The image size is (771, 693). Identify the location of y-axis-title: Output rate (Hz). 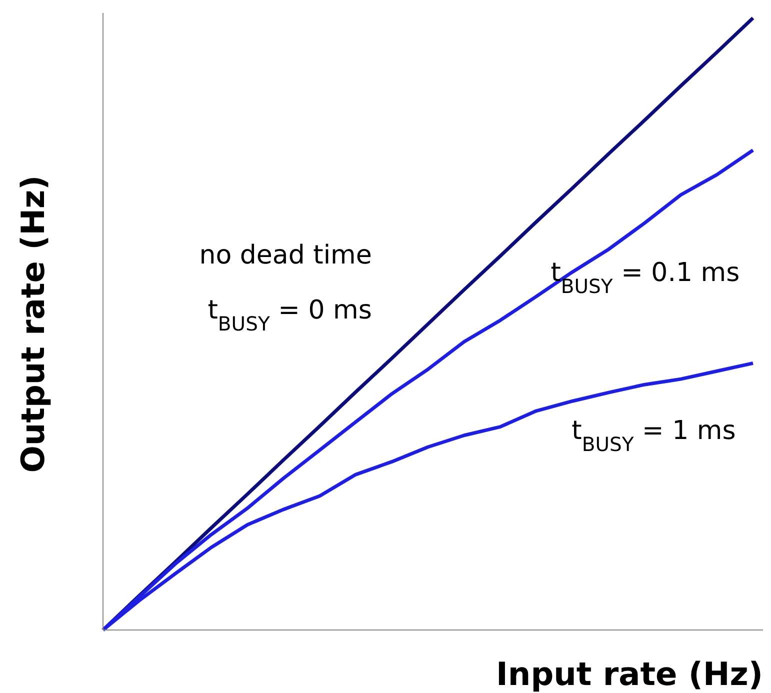
(33, 324).